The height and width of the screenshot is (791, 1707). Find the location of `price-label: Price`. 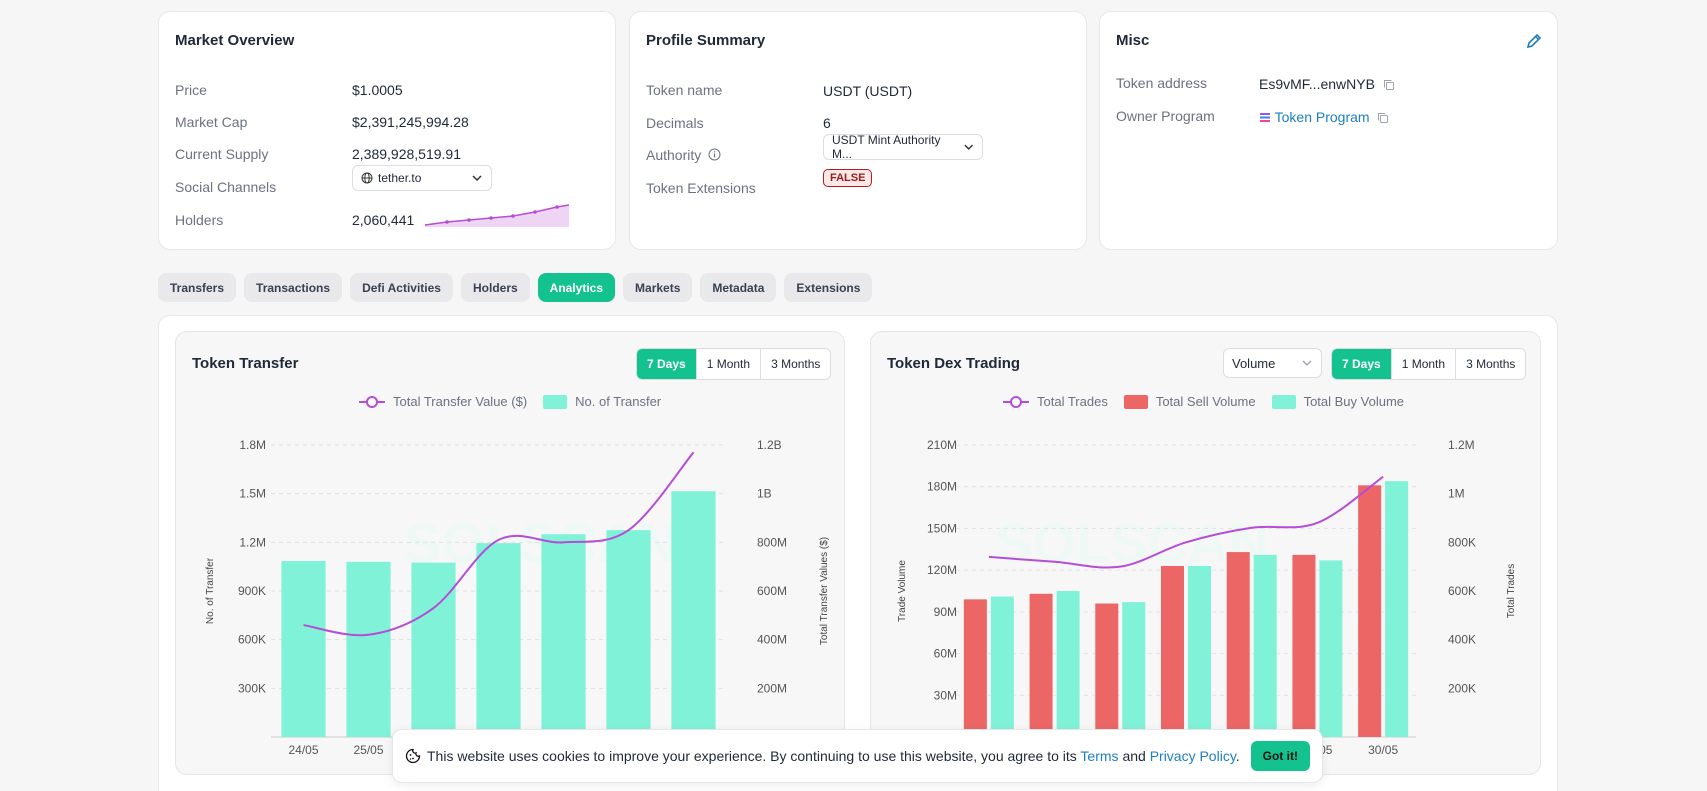

price-label: Price is located at coordinates (191, 90).